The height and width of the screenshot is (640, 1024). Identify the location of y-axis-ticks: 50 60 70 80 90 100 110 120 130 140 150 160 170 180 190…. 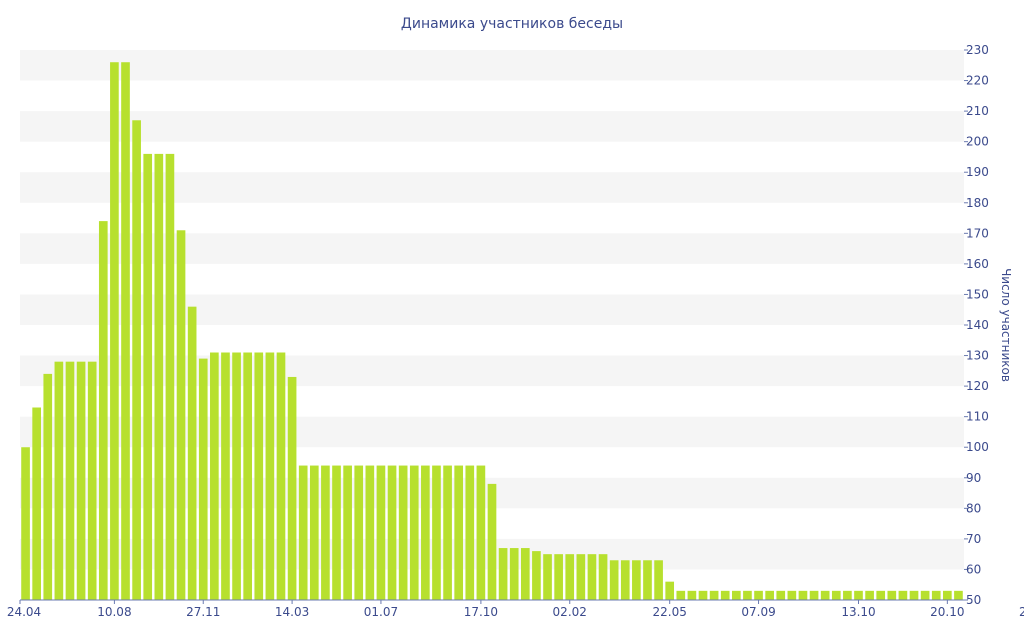
(976, 325).